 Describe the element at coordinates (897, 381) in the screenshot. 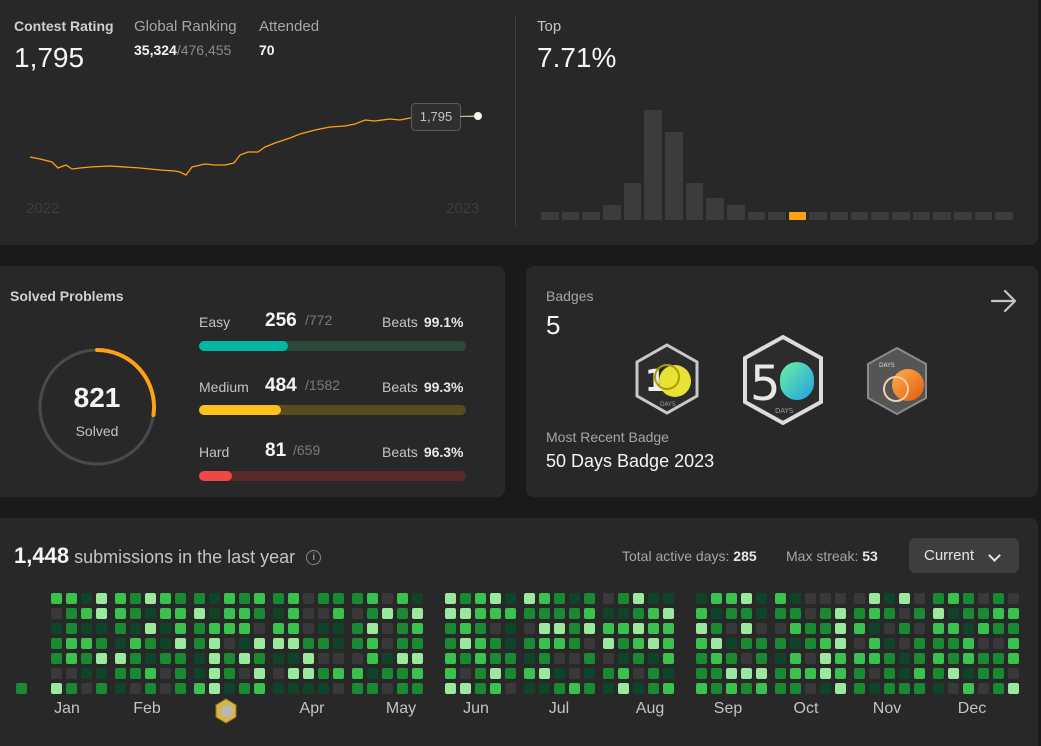

I see `badge-days-icon: DAYS` at that location.